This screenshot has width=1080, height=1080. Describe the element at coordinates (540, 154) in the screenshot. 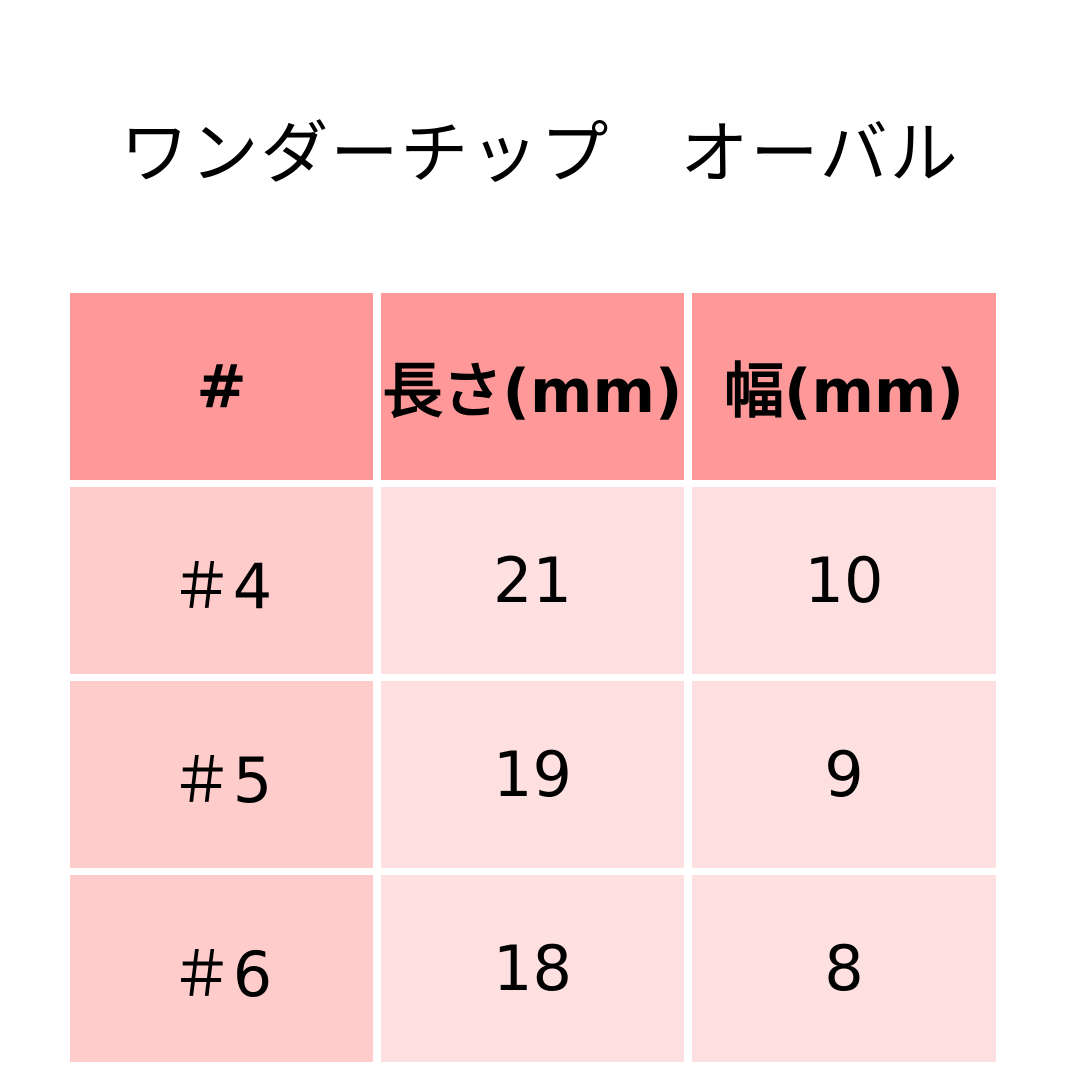

I see `page-title: ワンダーチップ オーバル` at that location.